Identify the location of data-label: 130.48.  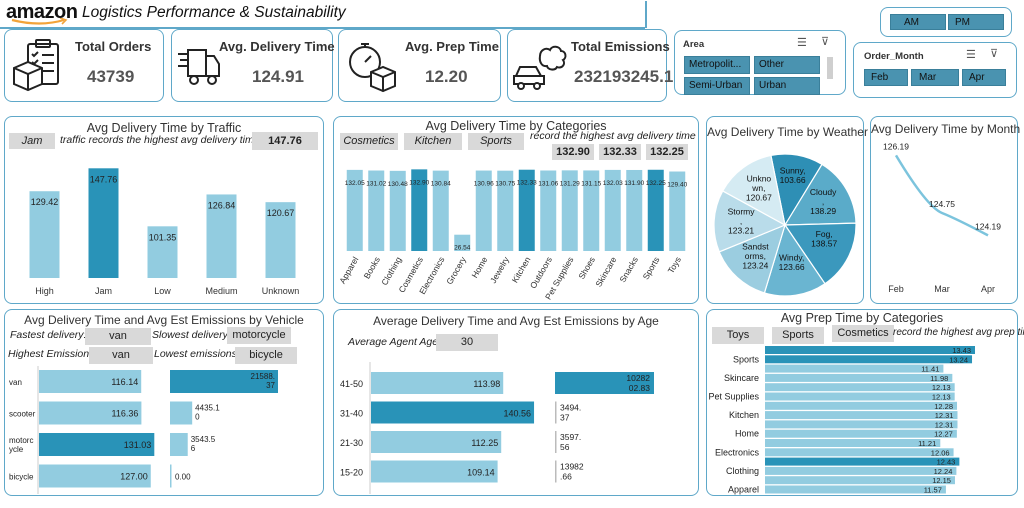
(398, 184).